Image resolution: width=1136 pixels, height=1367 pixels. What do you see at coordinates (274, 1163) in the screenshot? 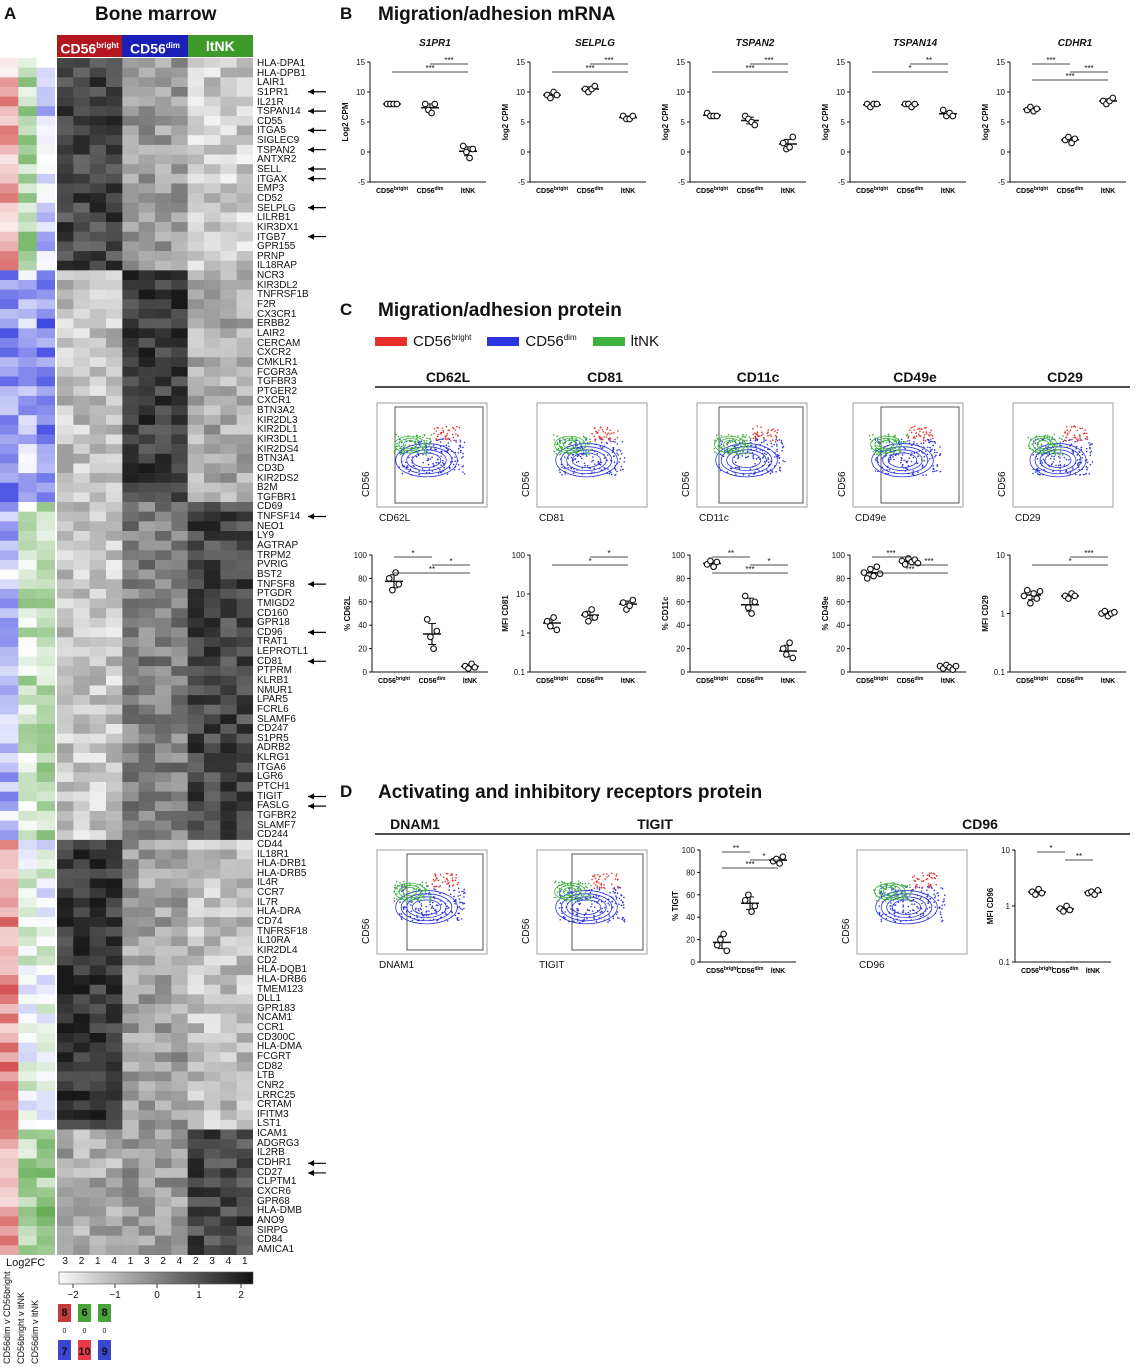
I see `gene-label: CDHR1` at bounding box center [274, 1163].